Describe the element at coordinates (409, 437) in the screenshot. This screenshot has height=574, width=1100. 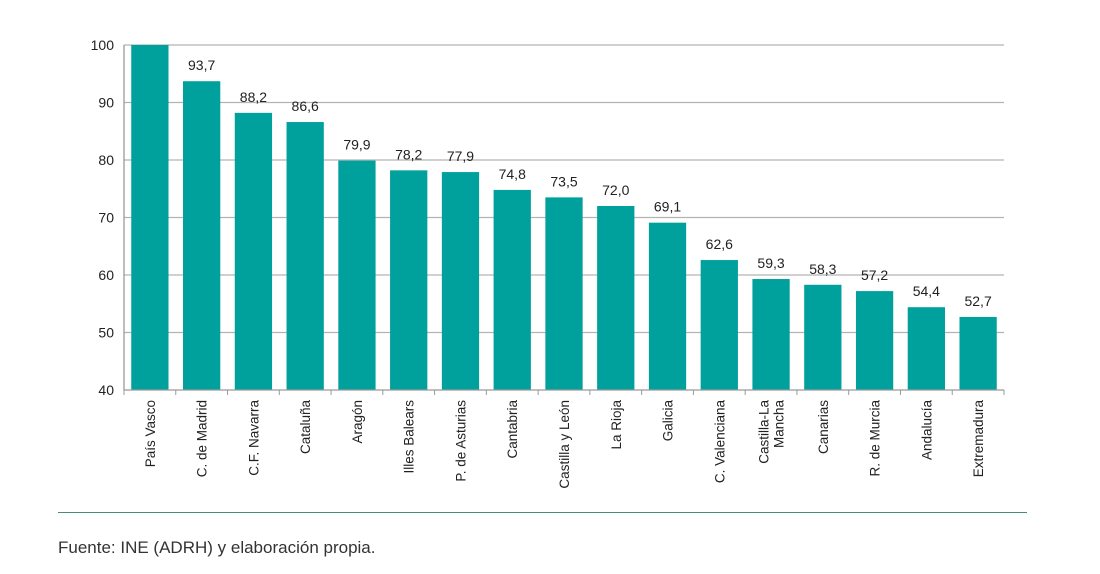
I see `category-label: Illes Balears` at that location.